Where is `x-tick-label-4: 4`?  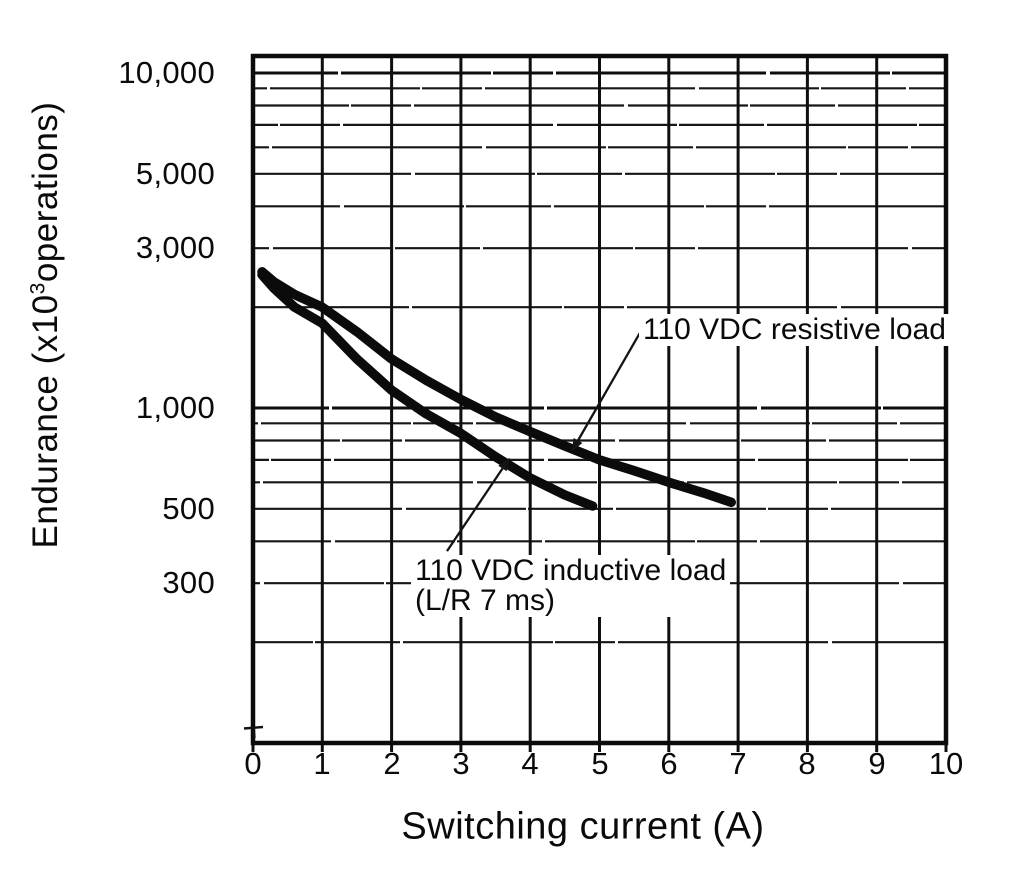 x-tick-label-4: 4 is located at coordinates (530, 763).